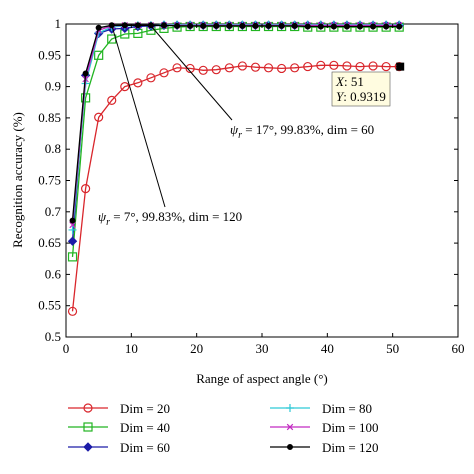 The height and width of the screenshot is (474, 474). What do you see at coordinates (327, 348) in the screenshot?
I see `x-tick-label: 40` at bounding box center [327, 348].